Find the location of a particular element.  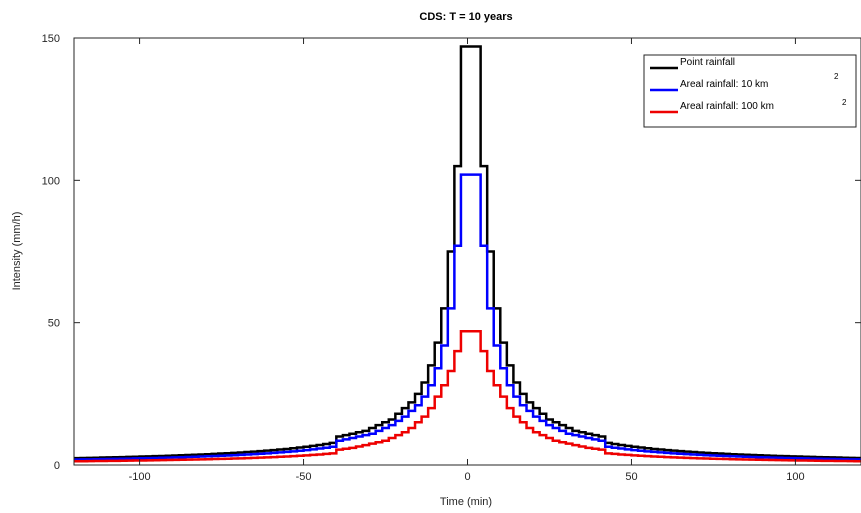

x-tick-label: 0 is located at coordinates (467, 477).